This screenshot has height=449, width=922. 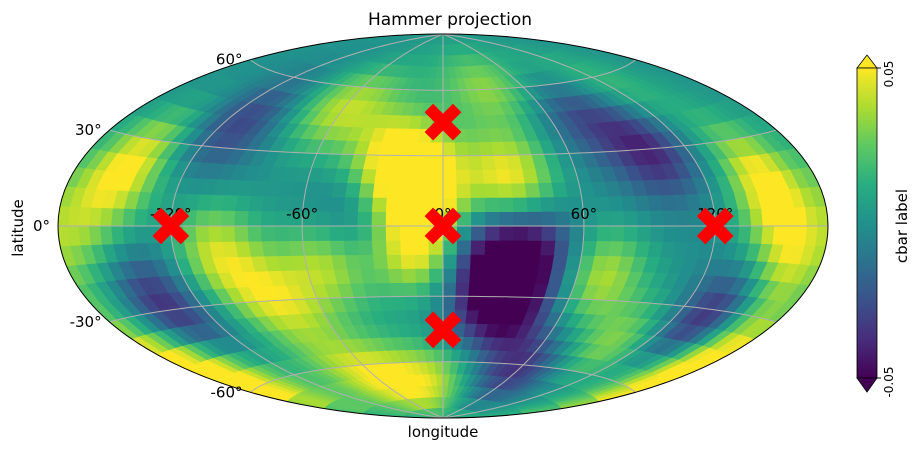 What do you see at coordinates (86, 322) in the screenshot?
I see `y-tick-label: -30°` at bounding box center [86, 322].